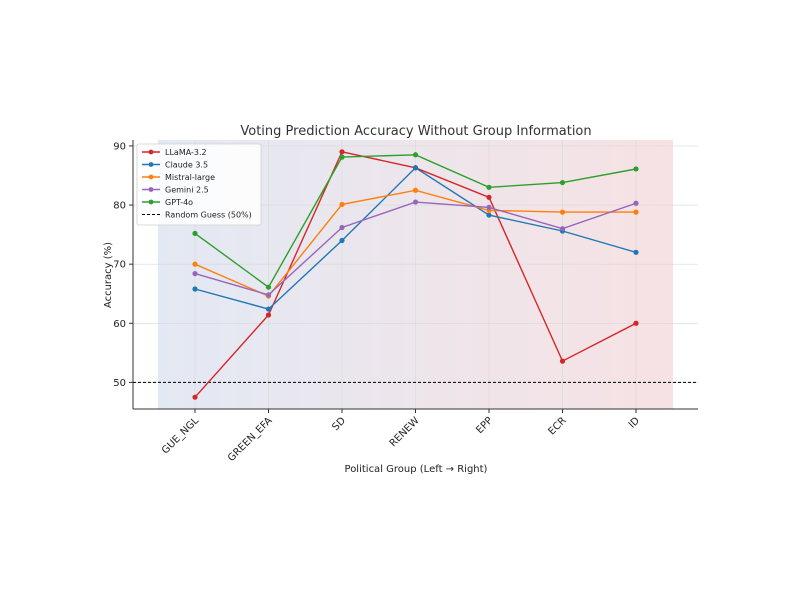 The image size is (800, 600). Describe the element at coordinates (405, 432) in the screenshot. I see `x-tick-label: RENEW` at that location.